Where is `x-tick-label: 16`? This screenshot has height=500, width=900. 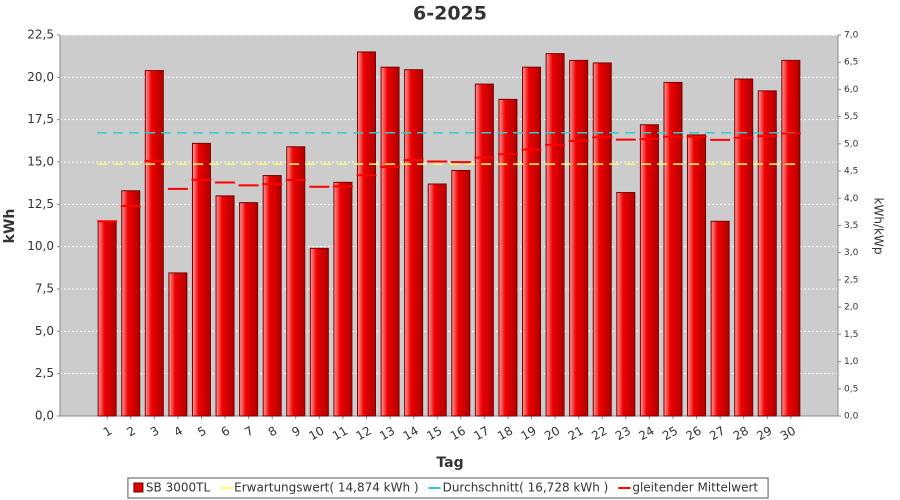 x-tick-label: 16 is located at coordinates (458, 434).